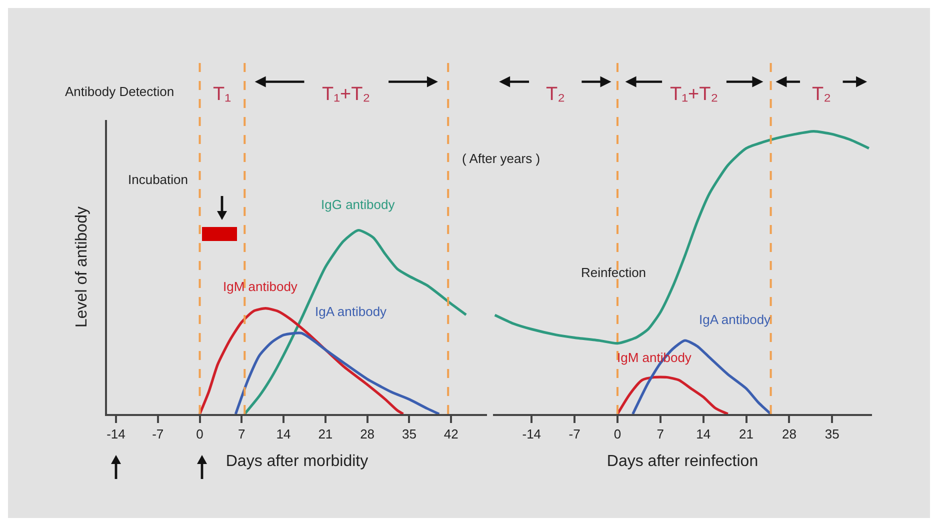 The image size is (938, 526). Describe the element at coordinates (682, 461) in the screenshot. I see `x-axis-title: Days after reinfection` at that location.